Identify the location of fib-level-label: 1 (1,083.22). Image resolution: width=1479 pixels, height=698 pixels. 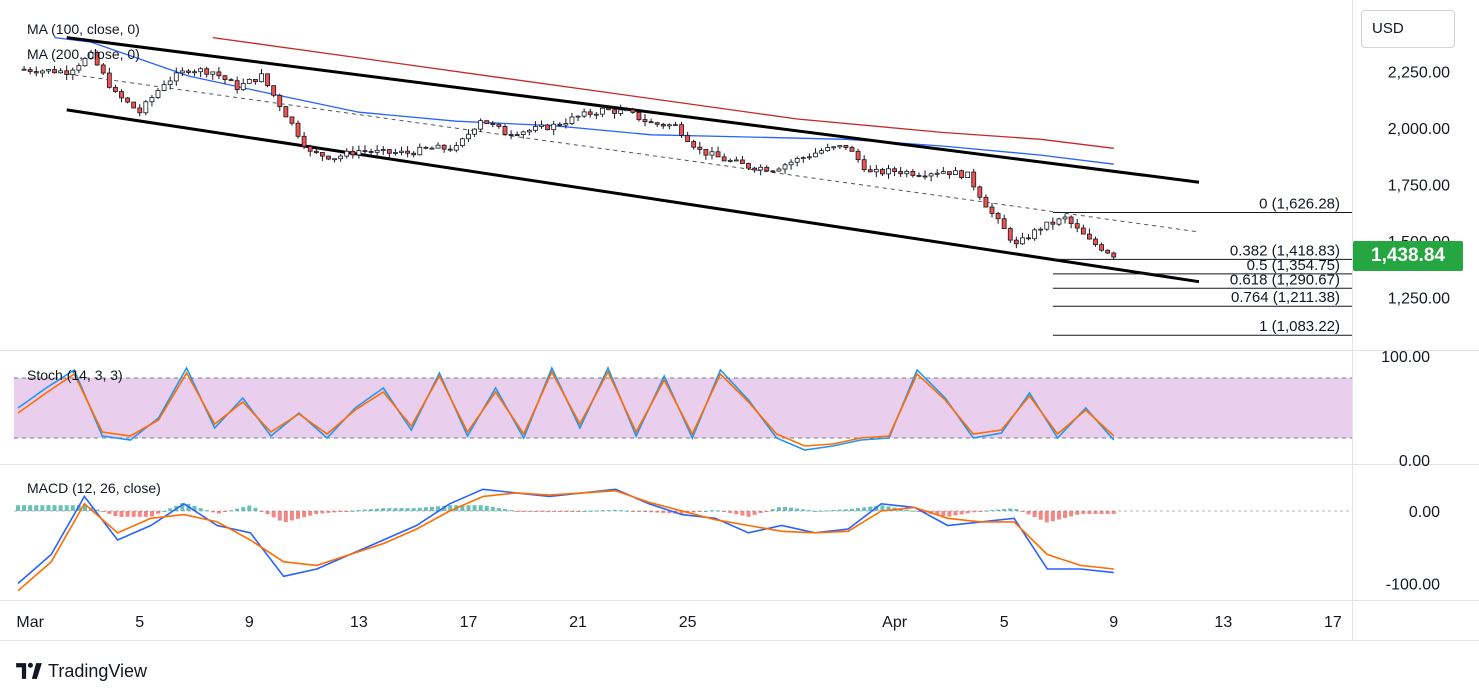
(1299, 326).